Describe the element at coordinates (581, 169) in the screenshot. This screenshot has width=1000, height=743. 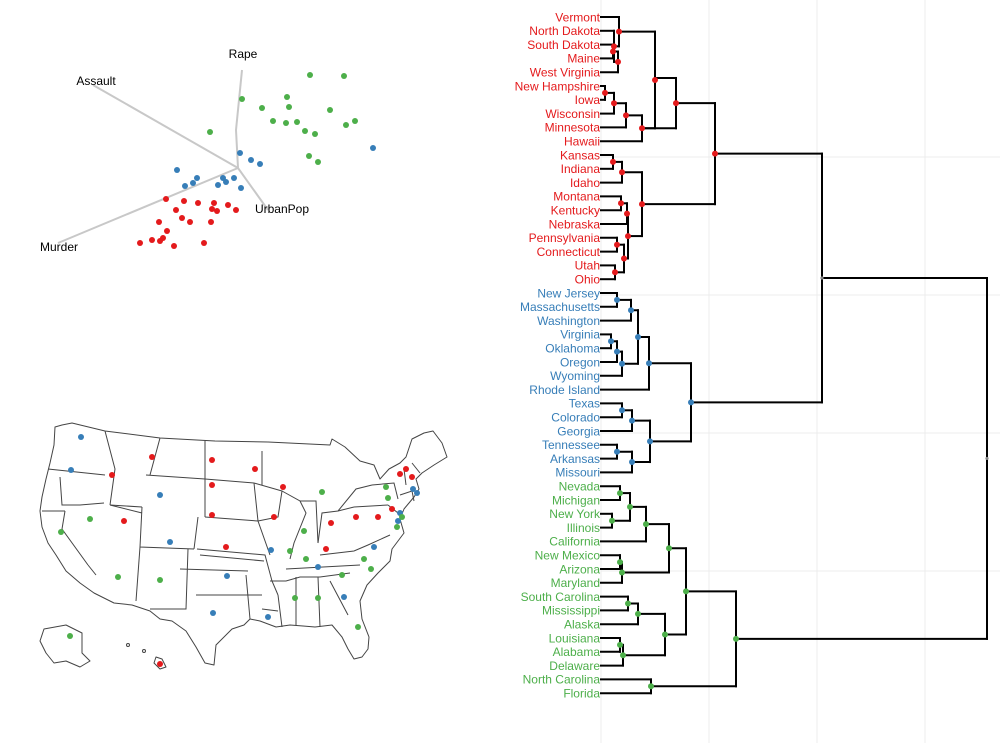
I see `leaf-label-indiana: Indiana` at that location.